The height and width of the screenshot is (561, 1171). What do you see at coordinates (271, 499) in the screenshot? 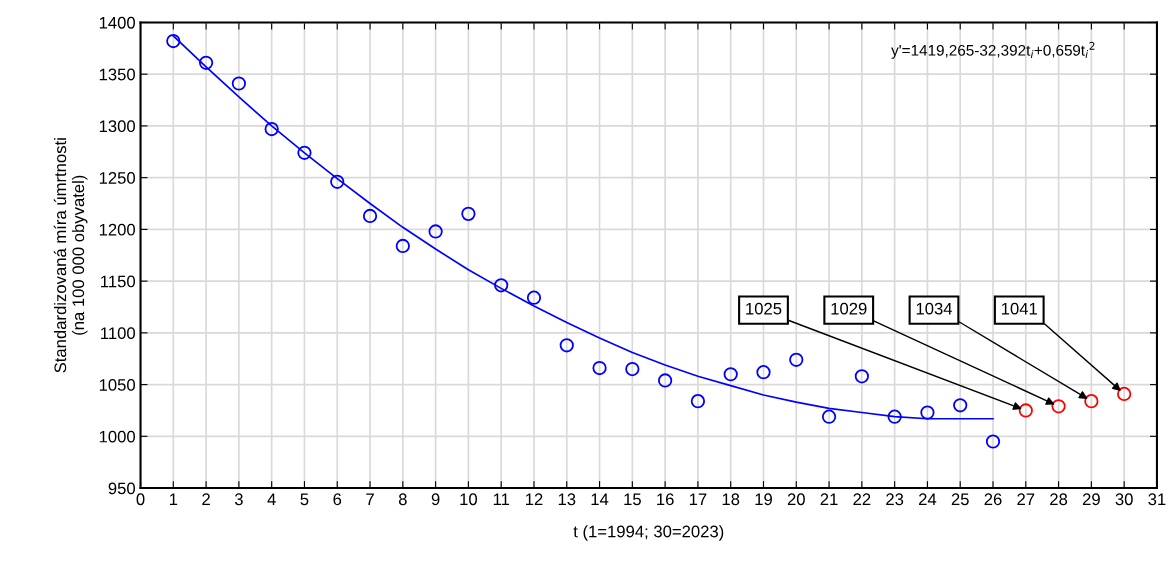
I see `x-tick-label: 4` at bounding box center [271, 499].